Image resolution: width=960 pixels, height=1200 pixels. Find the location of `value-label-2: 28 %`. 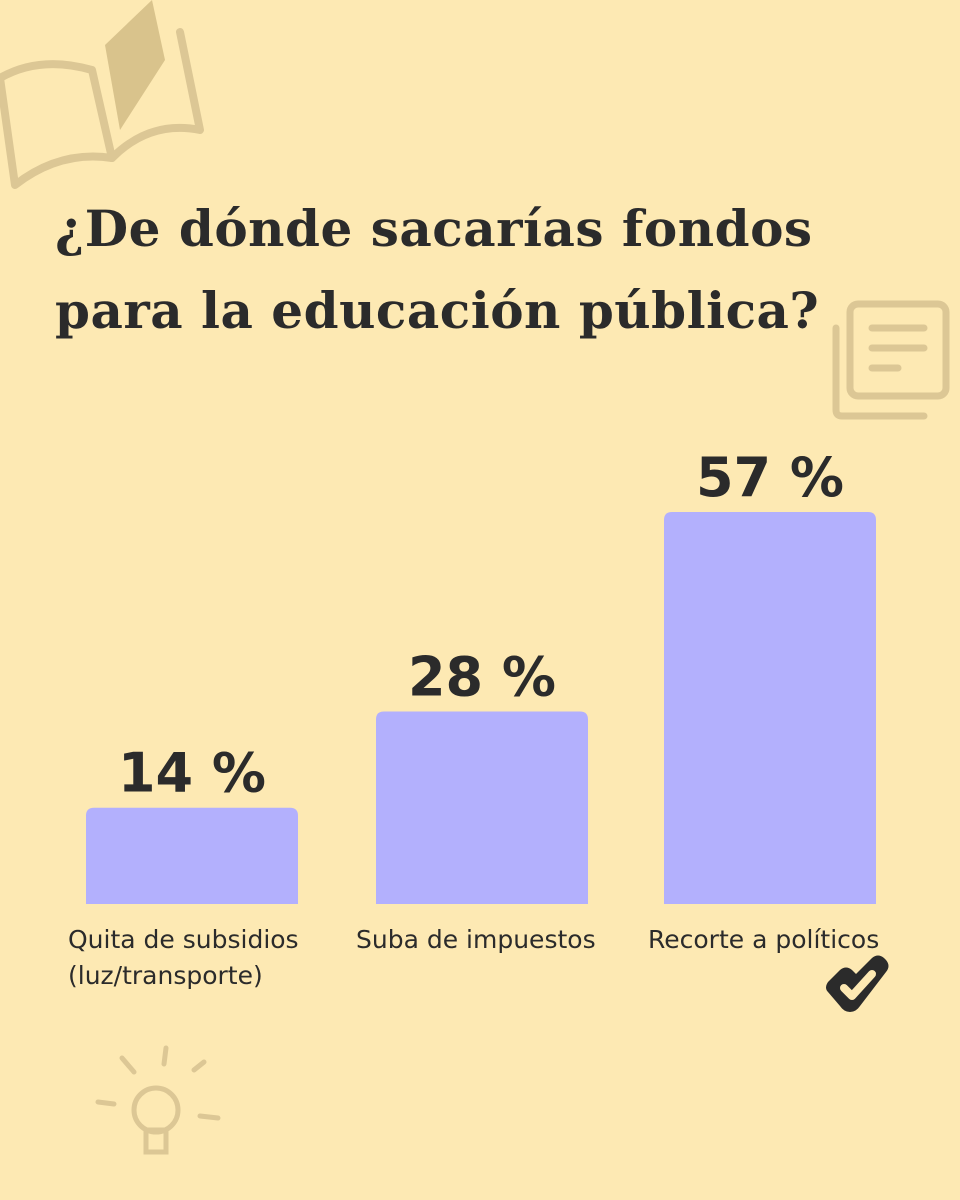

value-label-2: 28 % is located at coordinates (482, 676).